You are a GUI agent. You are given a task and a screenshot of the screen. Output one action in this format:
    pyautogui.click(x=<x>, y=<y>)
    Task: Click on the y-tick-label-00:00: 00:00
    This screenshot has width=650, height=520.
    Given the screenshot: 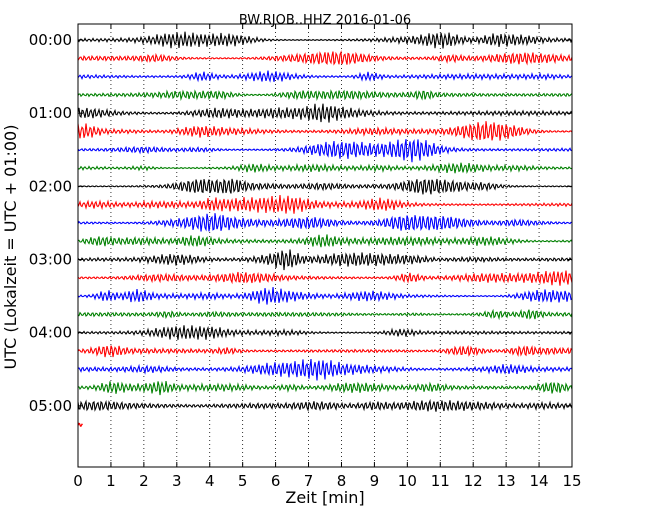 What is the action you would take?
    pyautogui.click(x=50, y=40)
    